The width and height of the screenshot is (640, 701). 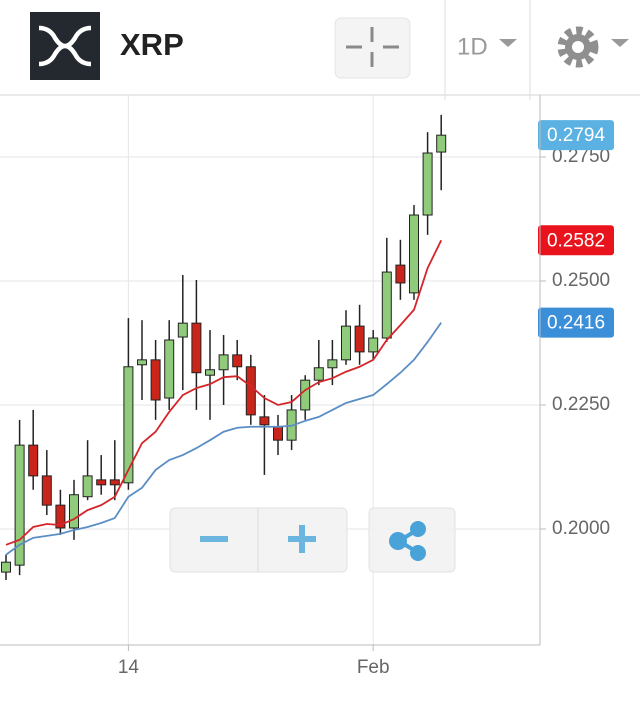 I want to click on x-tick-label: 14, so click(x=129, y=667).